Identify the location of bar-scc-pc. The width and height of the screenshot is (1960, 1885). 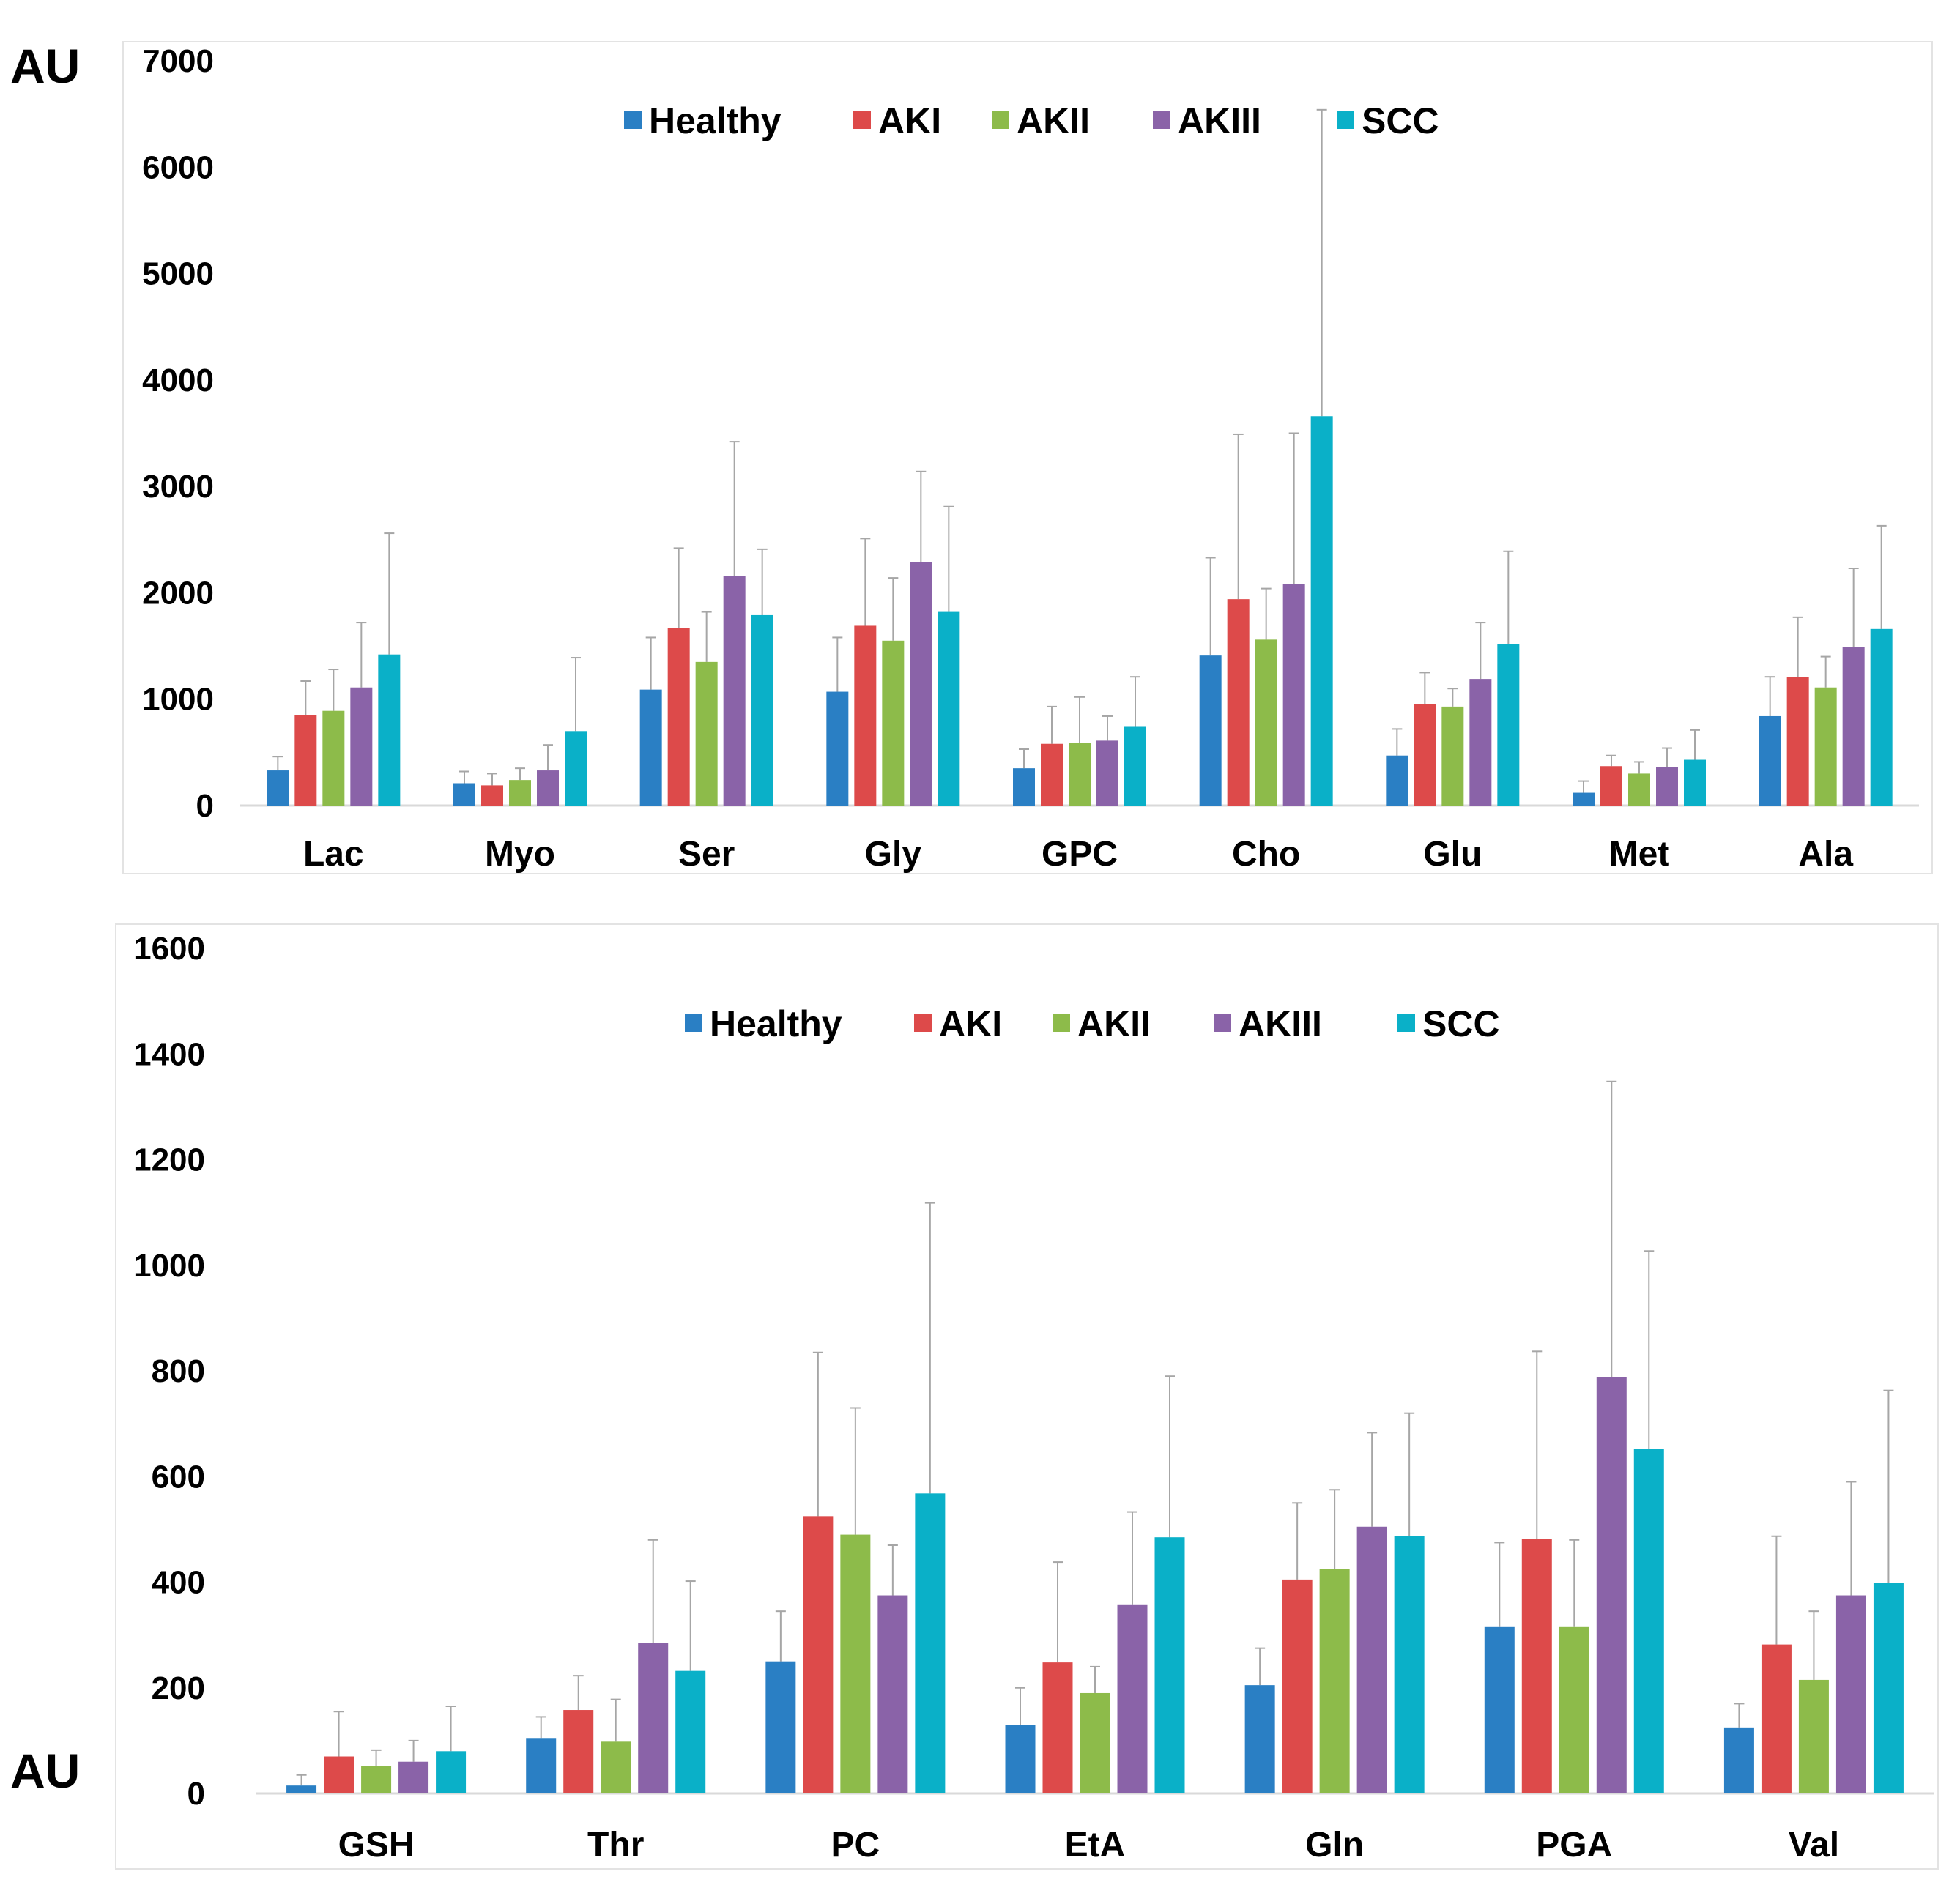
(930, 1643).